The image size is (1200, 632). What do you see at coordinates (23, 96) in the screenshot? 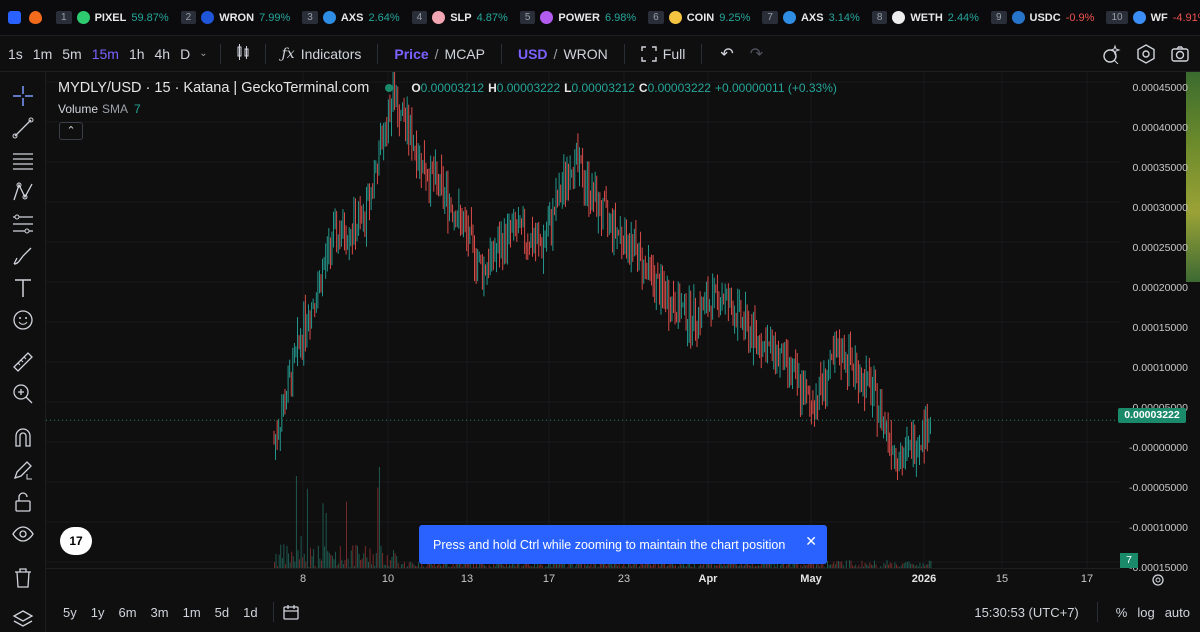
I see `crosshair-icon` at bounding box center [23, 96].